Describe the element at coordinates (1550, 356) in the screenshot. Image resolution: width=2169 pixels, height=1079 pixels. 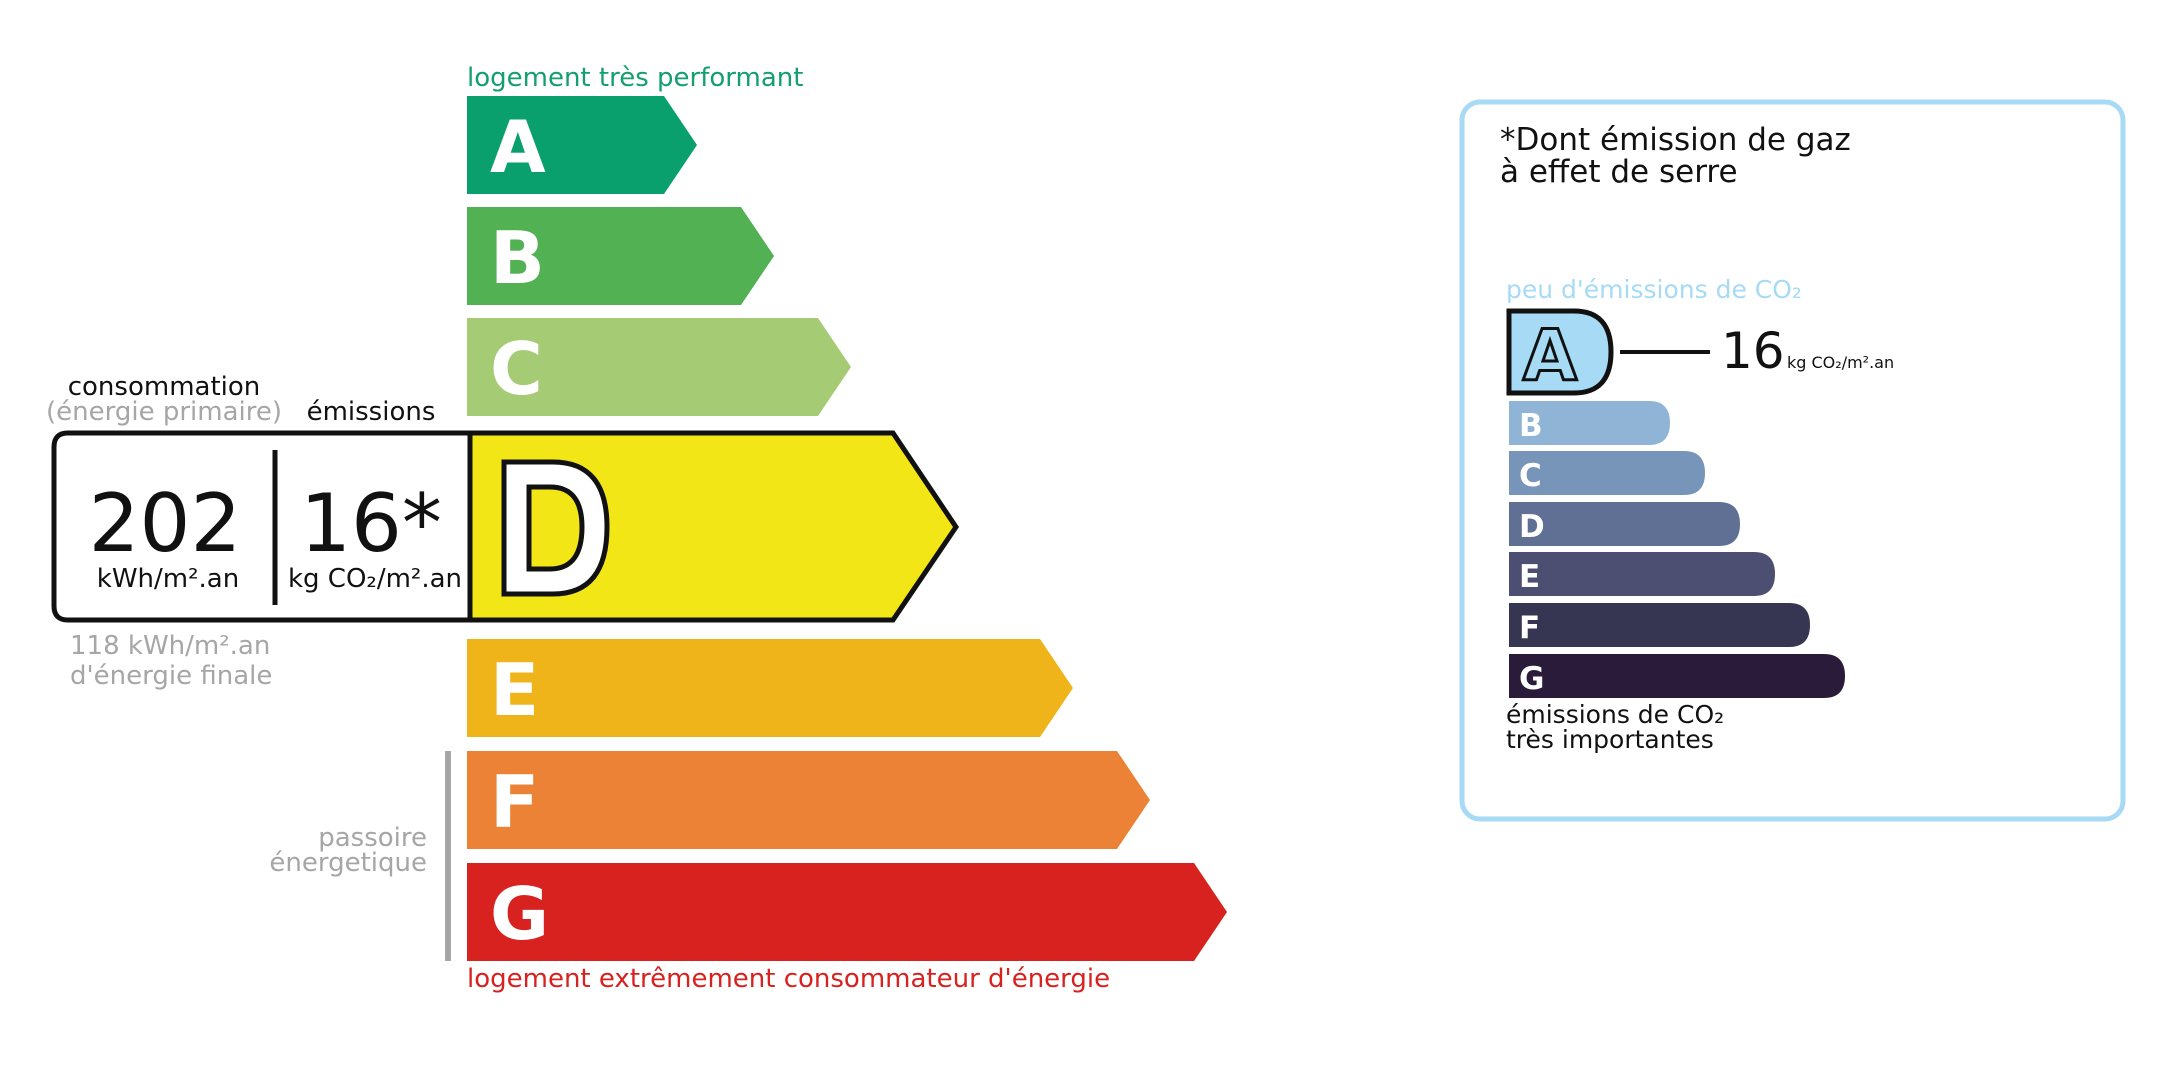
I see `ges-bar-a-letter: A` at that location.